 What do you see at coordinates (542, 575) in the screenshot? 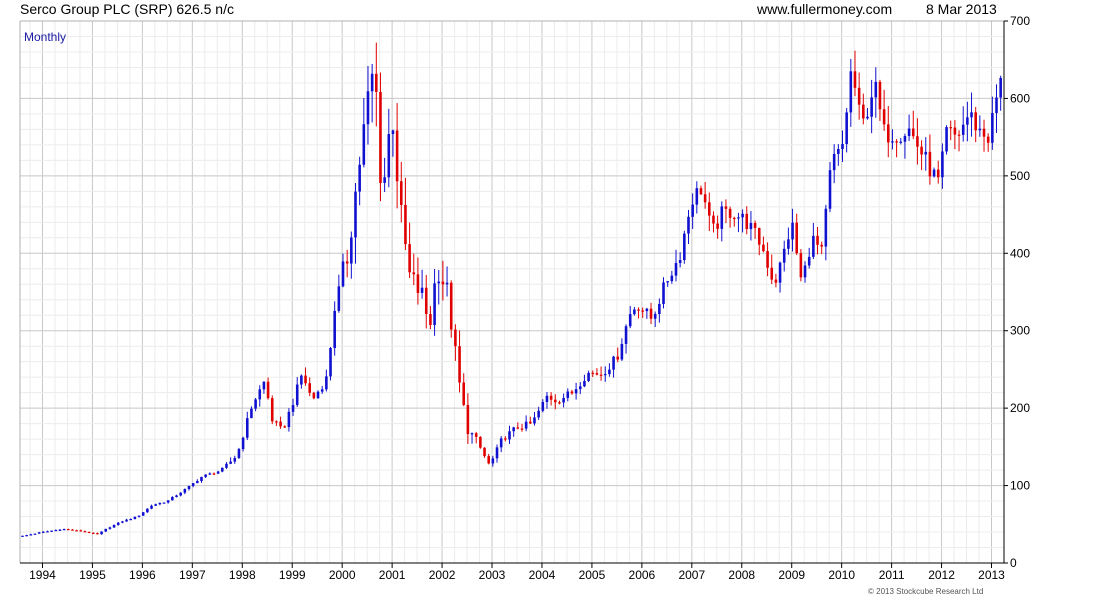
I see `x-tick-label: 2004` at bounding box center [542, 575].